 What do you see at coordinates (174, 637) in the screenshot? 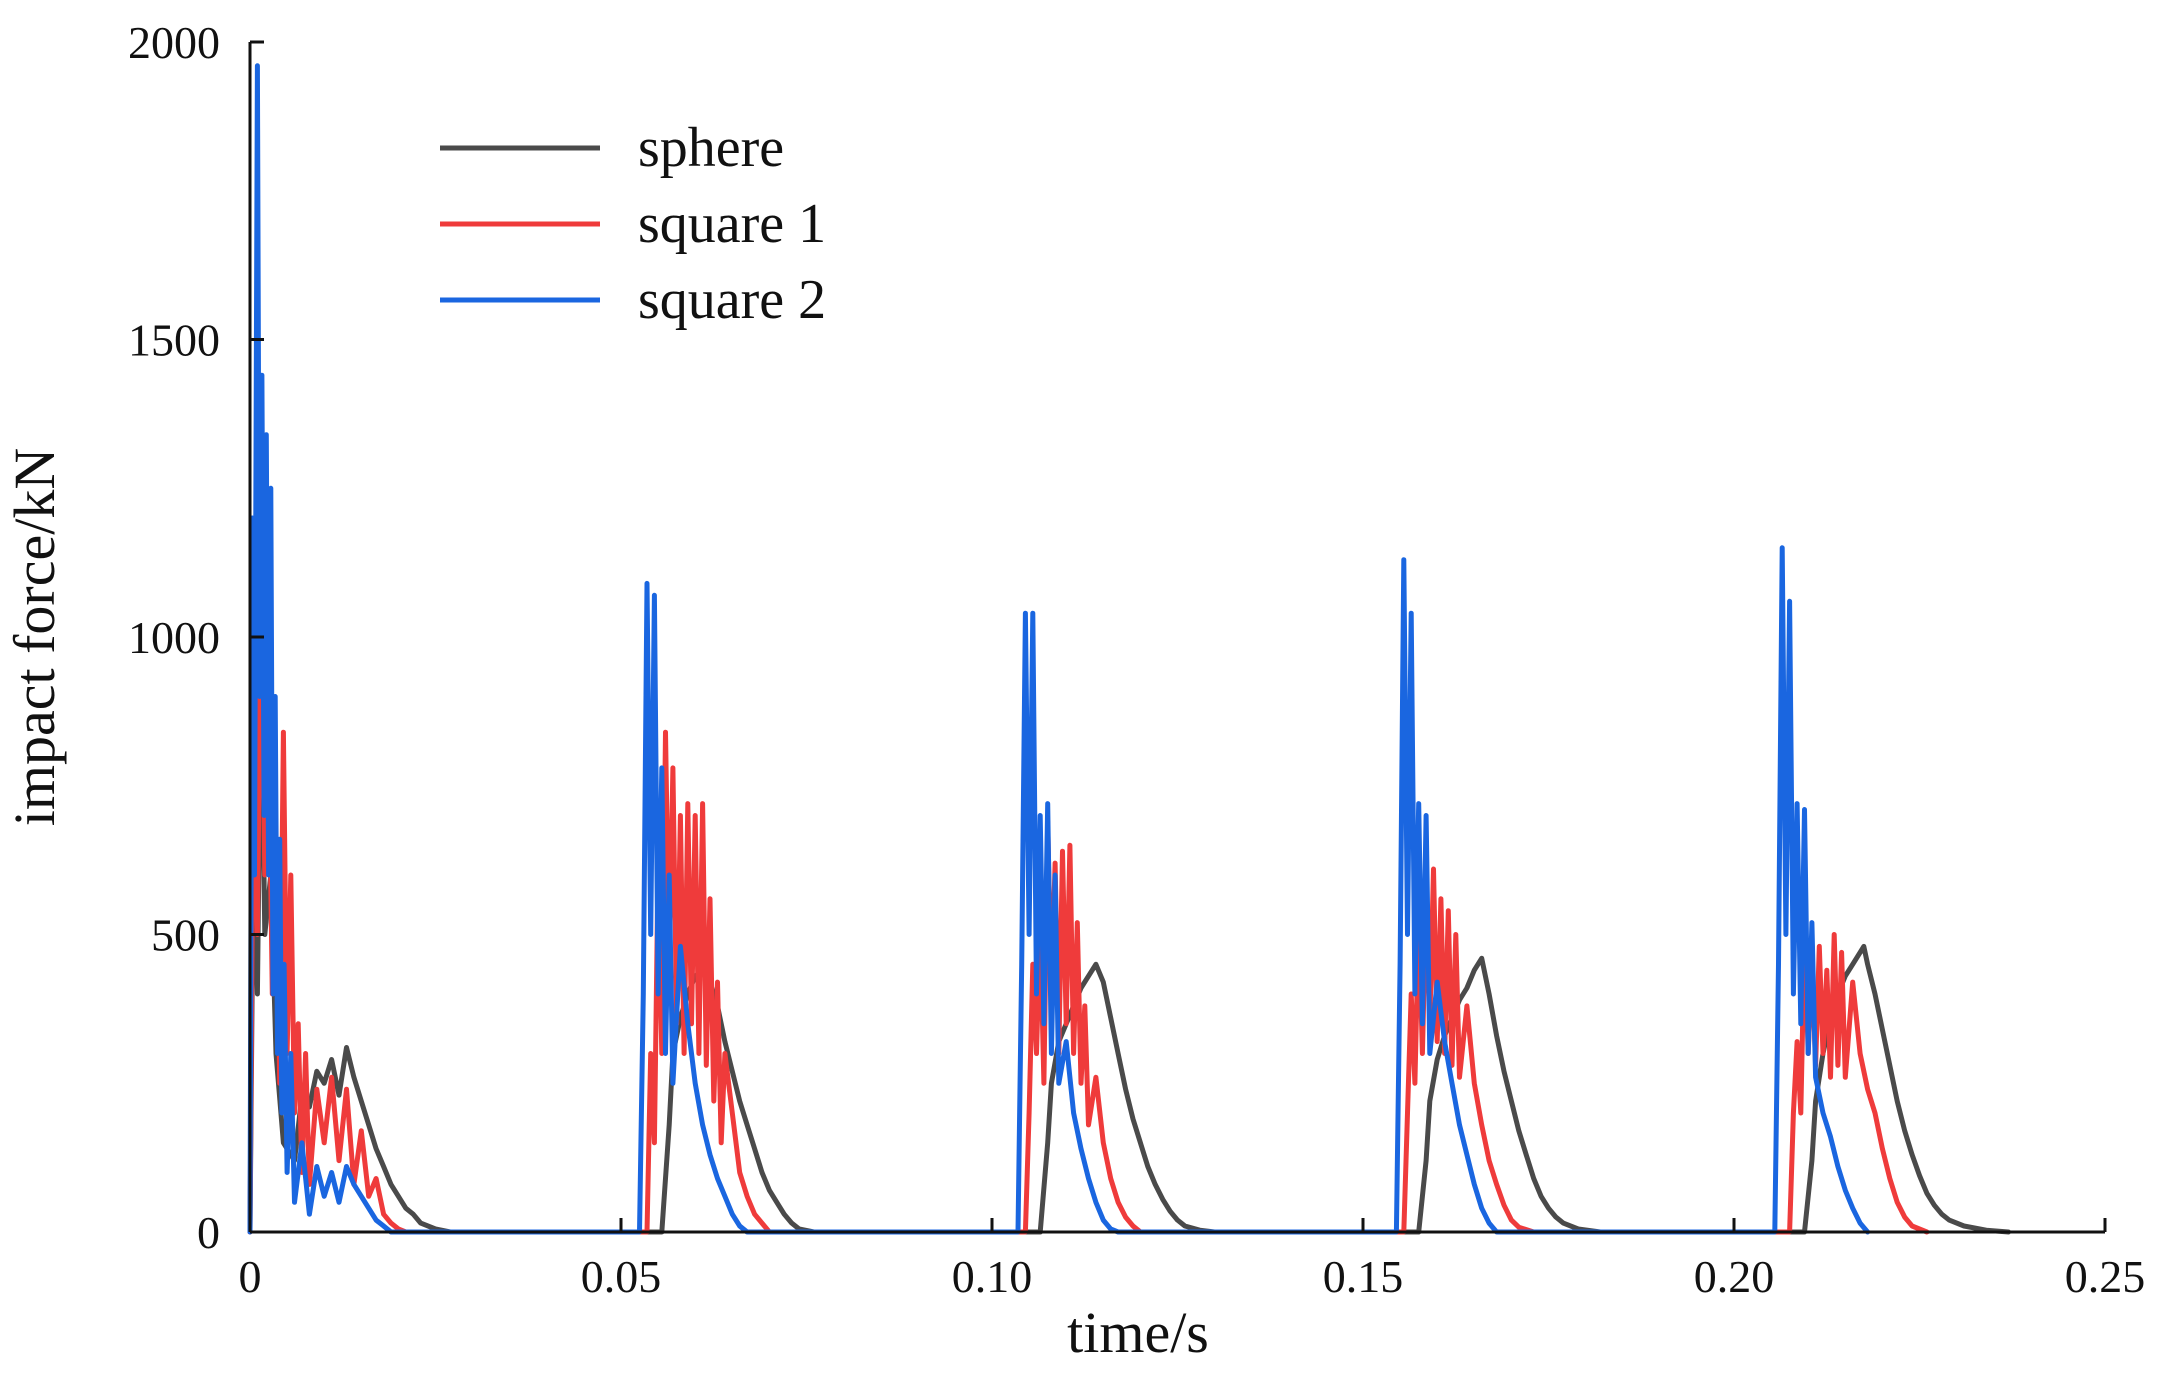
I see `y-tick-label: 1000` at bounding box center [174, 637].